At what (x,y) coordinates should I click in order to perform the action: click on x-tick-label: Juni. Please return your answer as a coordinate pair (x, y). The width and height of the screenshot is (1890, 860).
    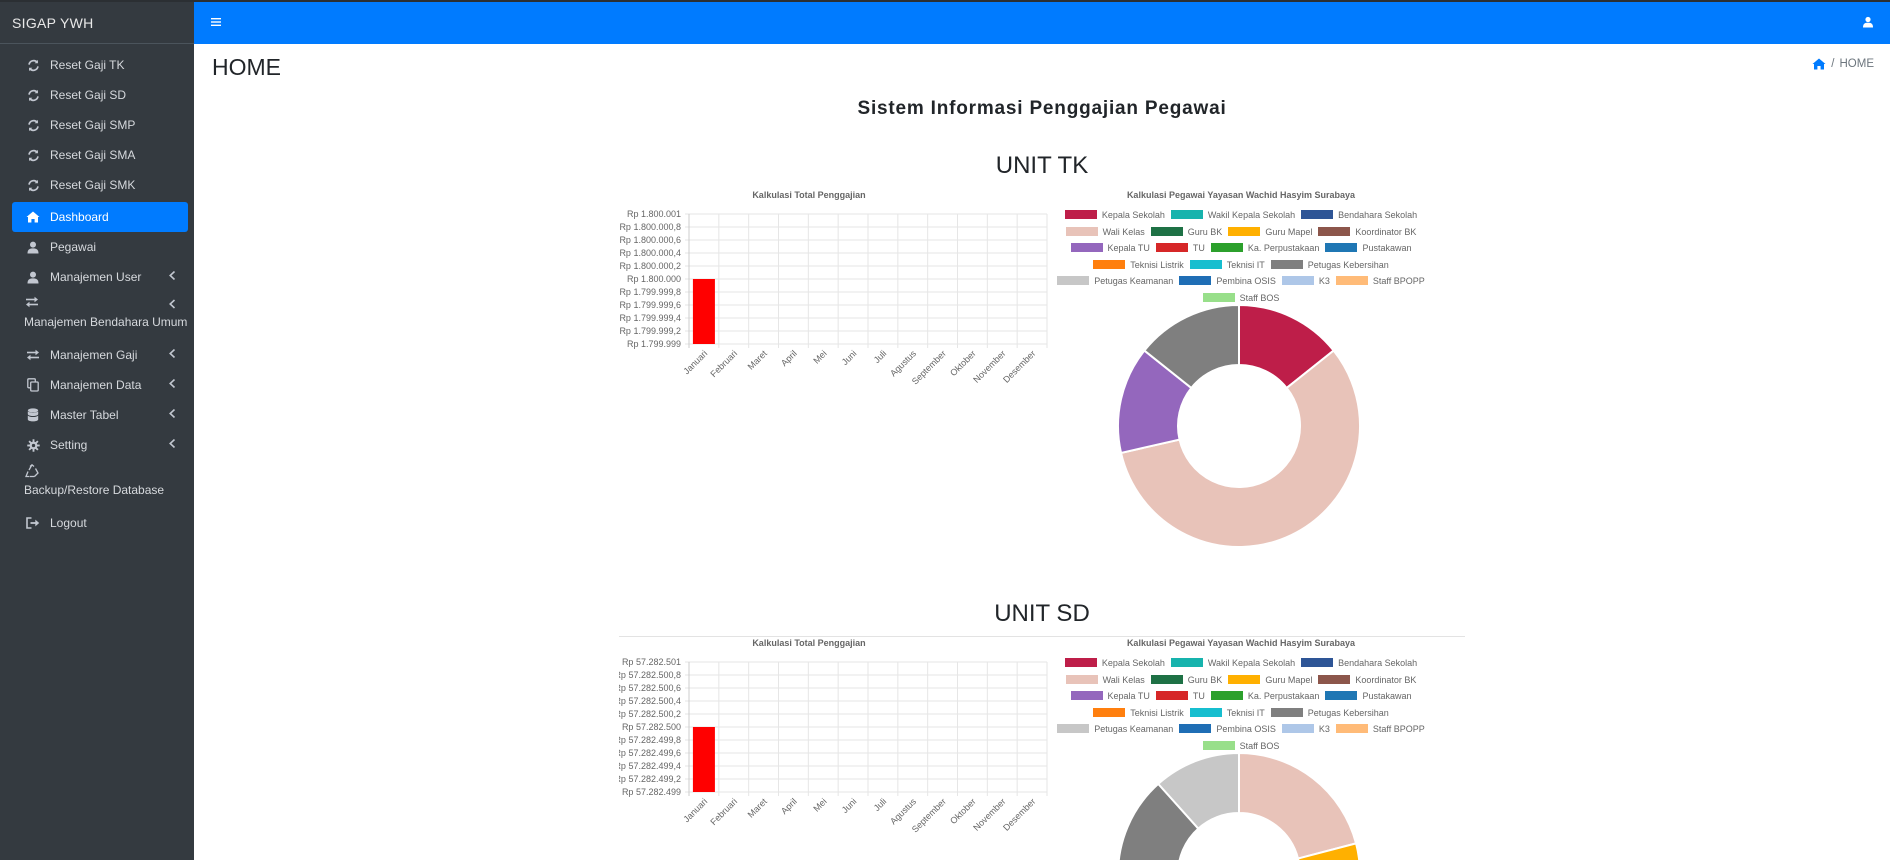
    Looking at the image, I should click on (849, 357).